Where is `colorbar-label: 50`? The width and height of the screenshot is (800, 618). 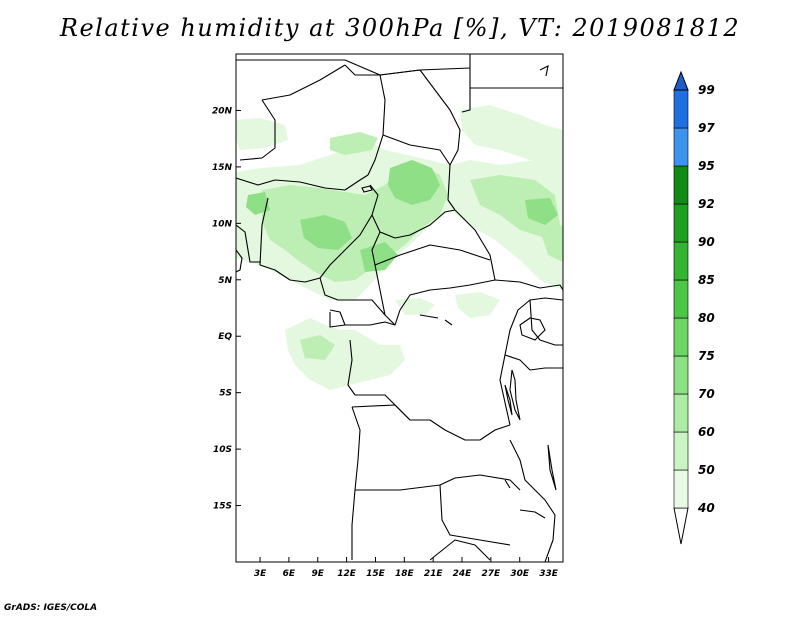
colorbar-label: 50 is located at coordinates (706, 470).